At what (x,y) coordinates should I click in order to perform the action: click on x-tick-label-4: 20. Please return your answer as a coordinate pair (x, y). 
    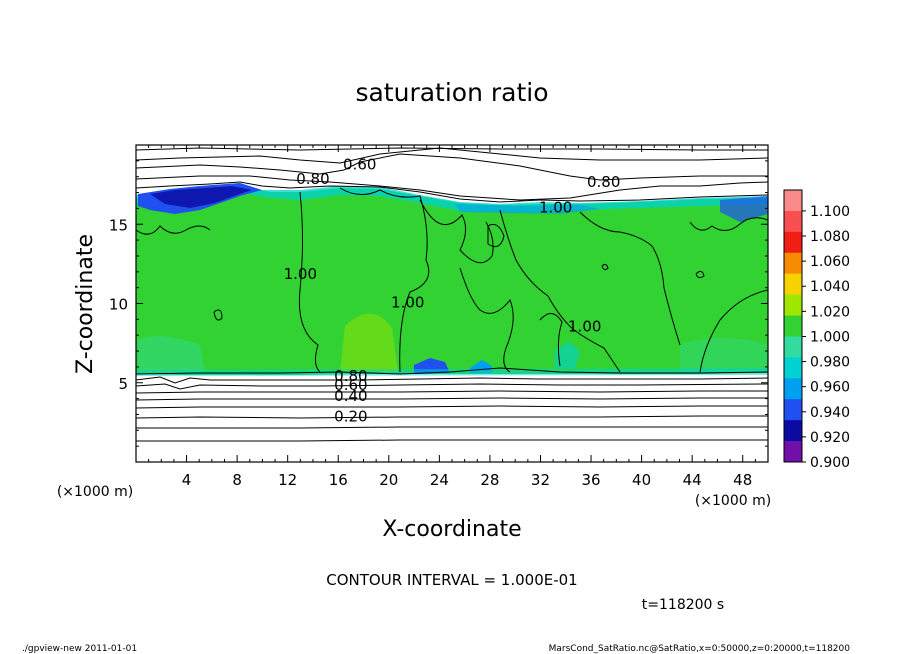
    Looking at the image, I should click on (388, 480).